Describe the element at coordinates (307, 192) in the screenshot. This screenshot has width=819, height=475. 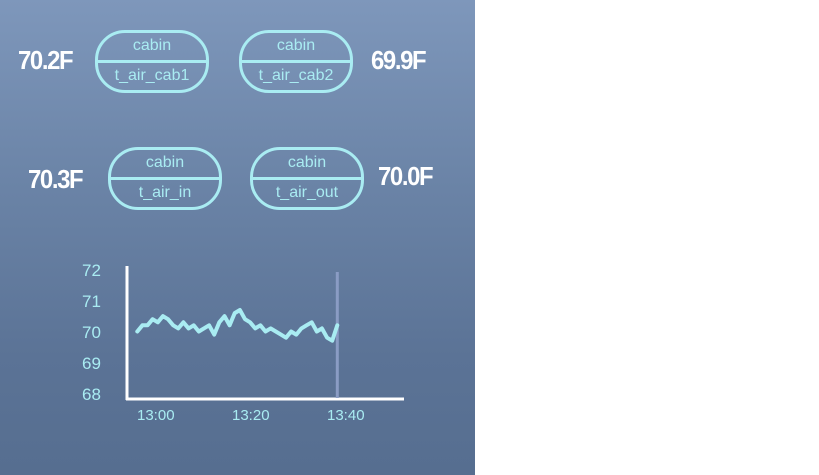
I see `sensor-name-label: t_air_out` at that location.